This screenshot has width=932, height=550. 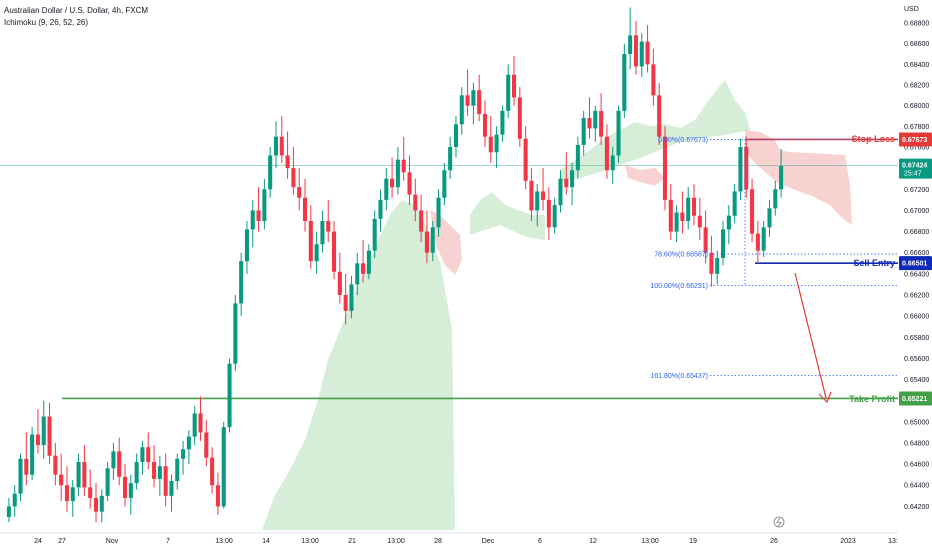 What do you see at coordinates (916, 86) in the screenshot?
I see `price-tick-label: 0.68200` at bounding box center [916, 86].